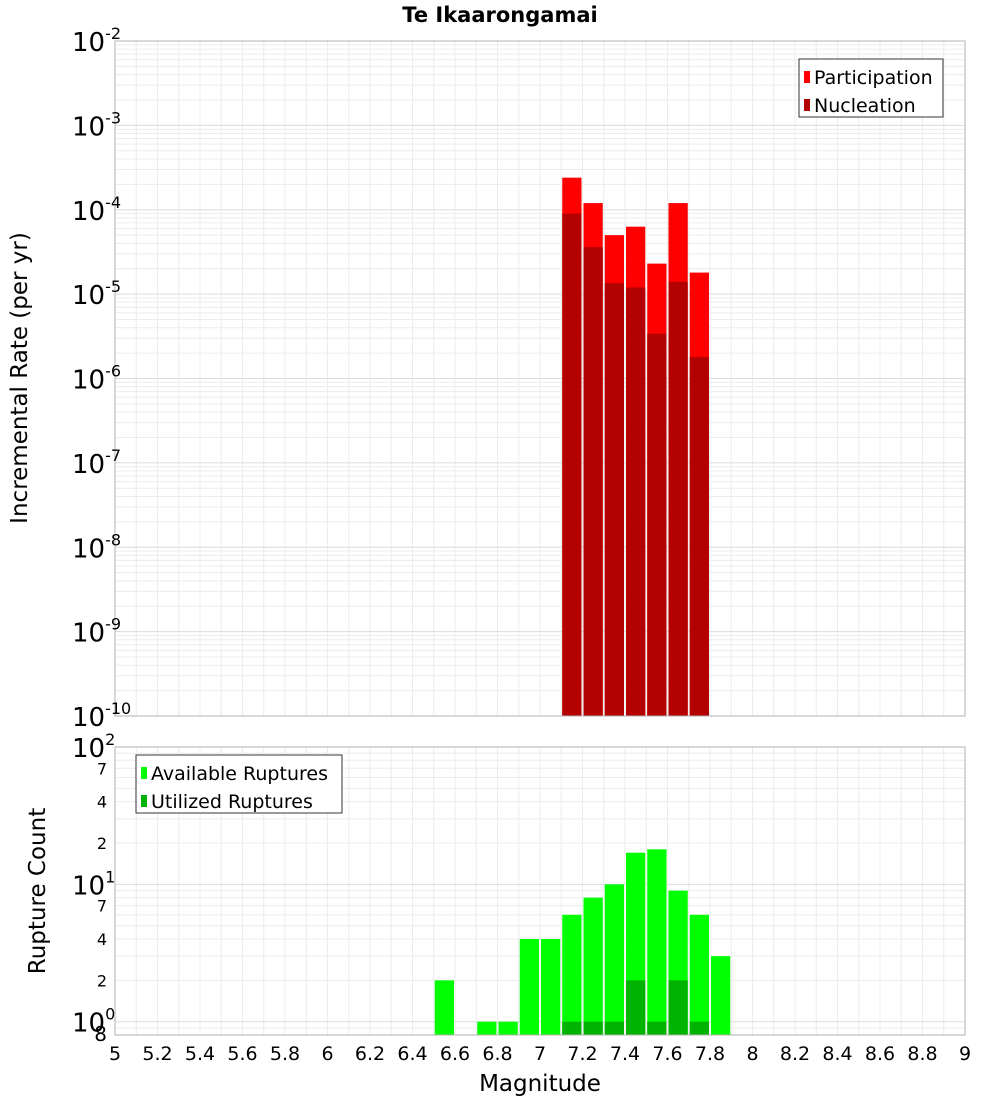 This screenshot has width=1000, height=1104. Describe the element at coordinates (752, 1054) in the screenshot. I see `x-tick-label: 8` at that location.